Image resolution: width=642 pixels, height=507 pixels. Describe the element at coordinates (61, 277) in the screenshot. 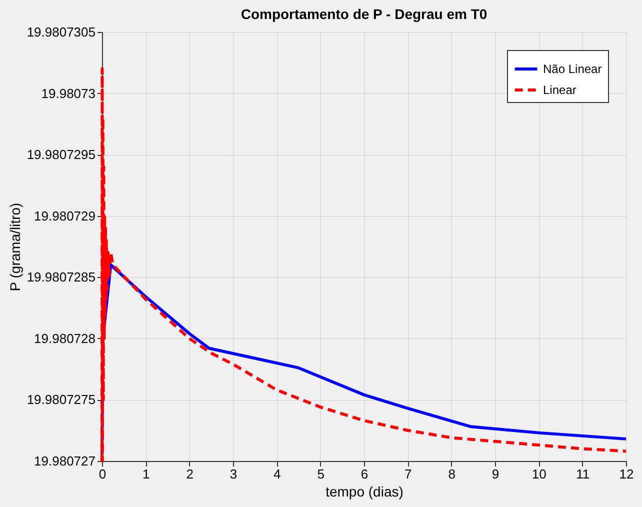

I see `y-tick-label: 19.9807285` at that location.